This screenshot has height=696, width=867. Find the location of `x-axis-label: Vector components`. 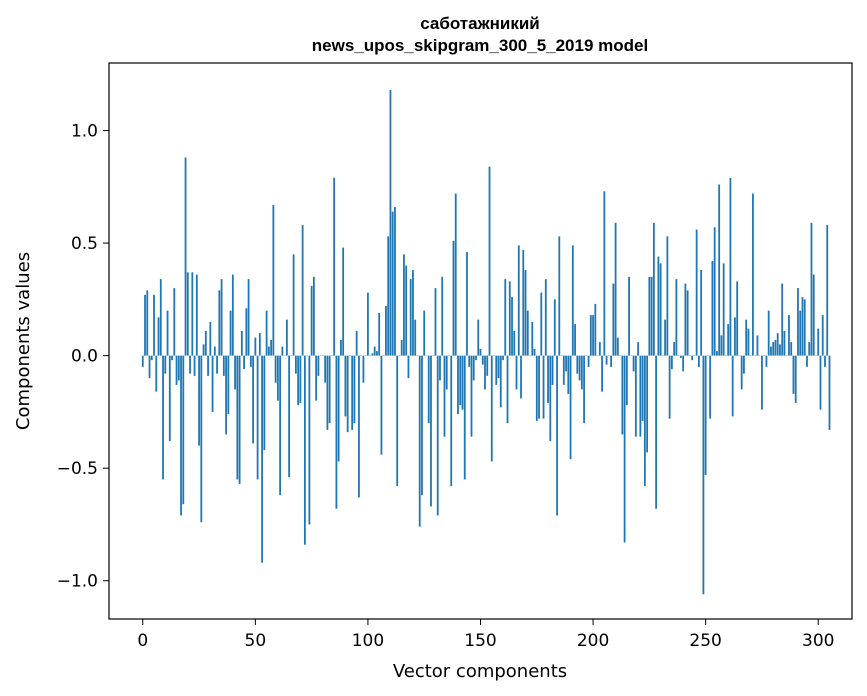

x-axis-label: Vector components is located at coordinates (480, 671).